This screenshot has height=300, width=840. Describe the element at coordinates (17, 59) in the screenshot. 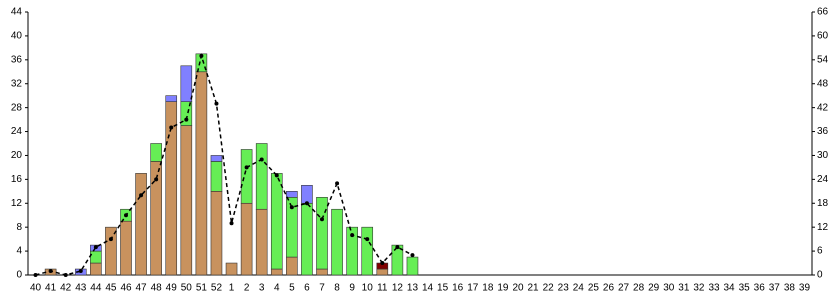

I see `y-tick-label: 36` at that location.